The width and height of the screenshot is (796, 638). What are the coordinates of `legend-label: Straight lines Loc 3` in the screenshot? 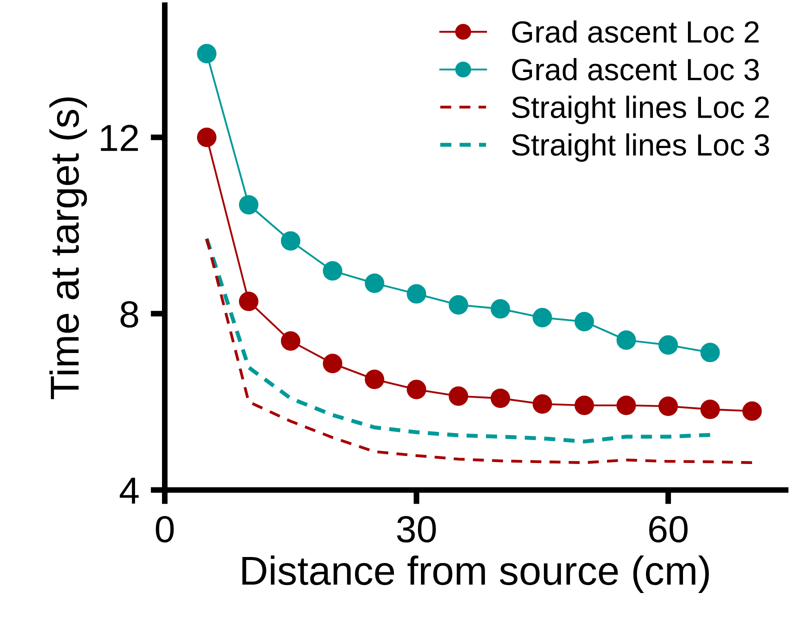 It's located at (641, 147).